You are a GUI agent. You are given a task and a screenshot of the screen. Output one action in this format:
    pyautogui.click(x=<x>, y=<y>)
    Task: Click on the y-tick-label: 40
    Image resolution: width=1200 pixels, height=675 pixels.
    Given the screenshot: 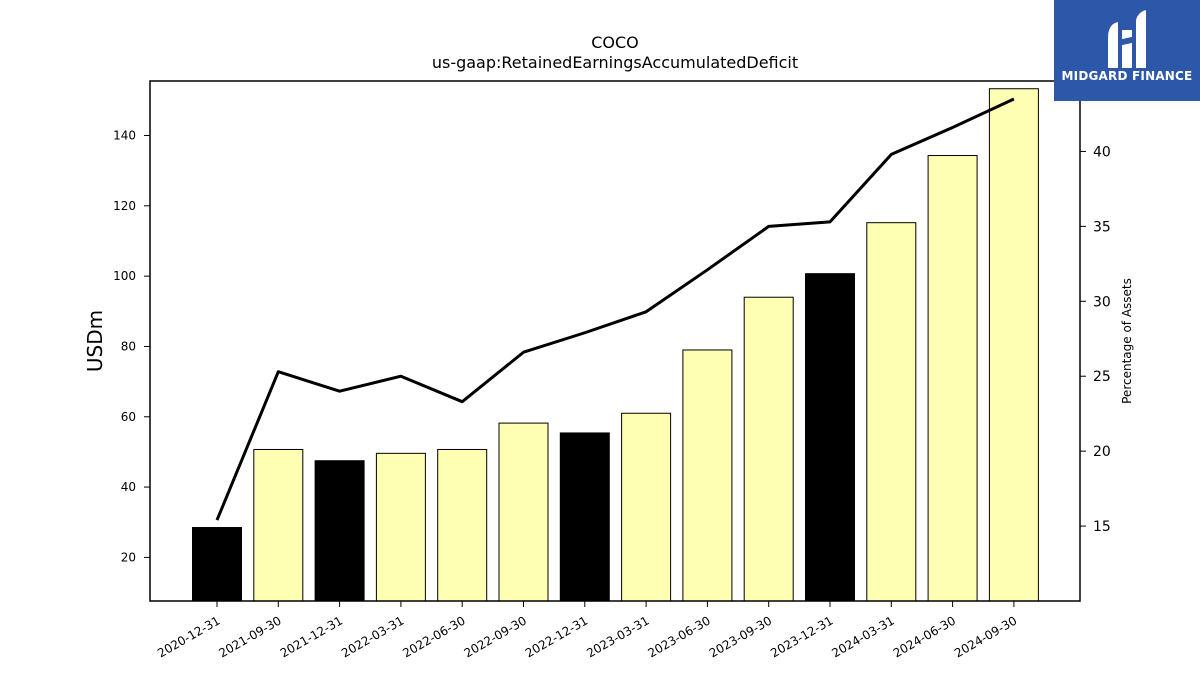 What is the action you would take?
    pyautogui.click(x=128, y=487)
    